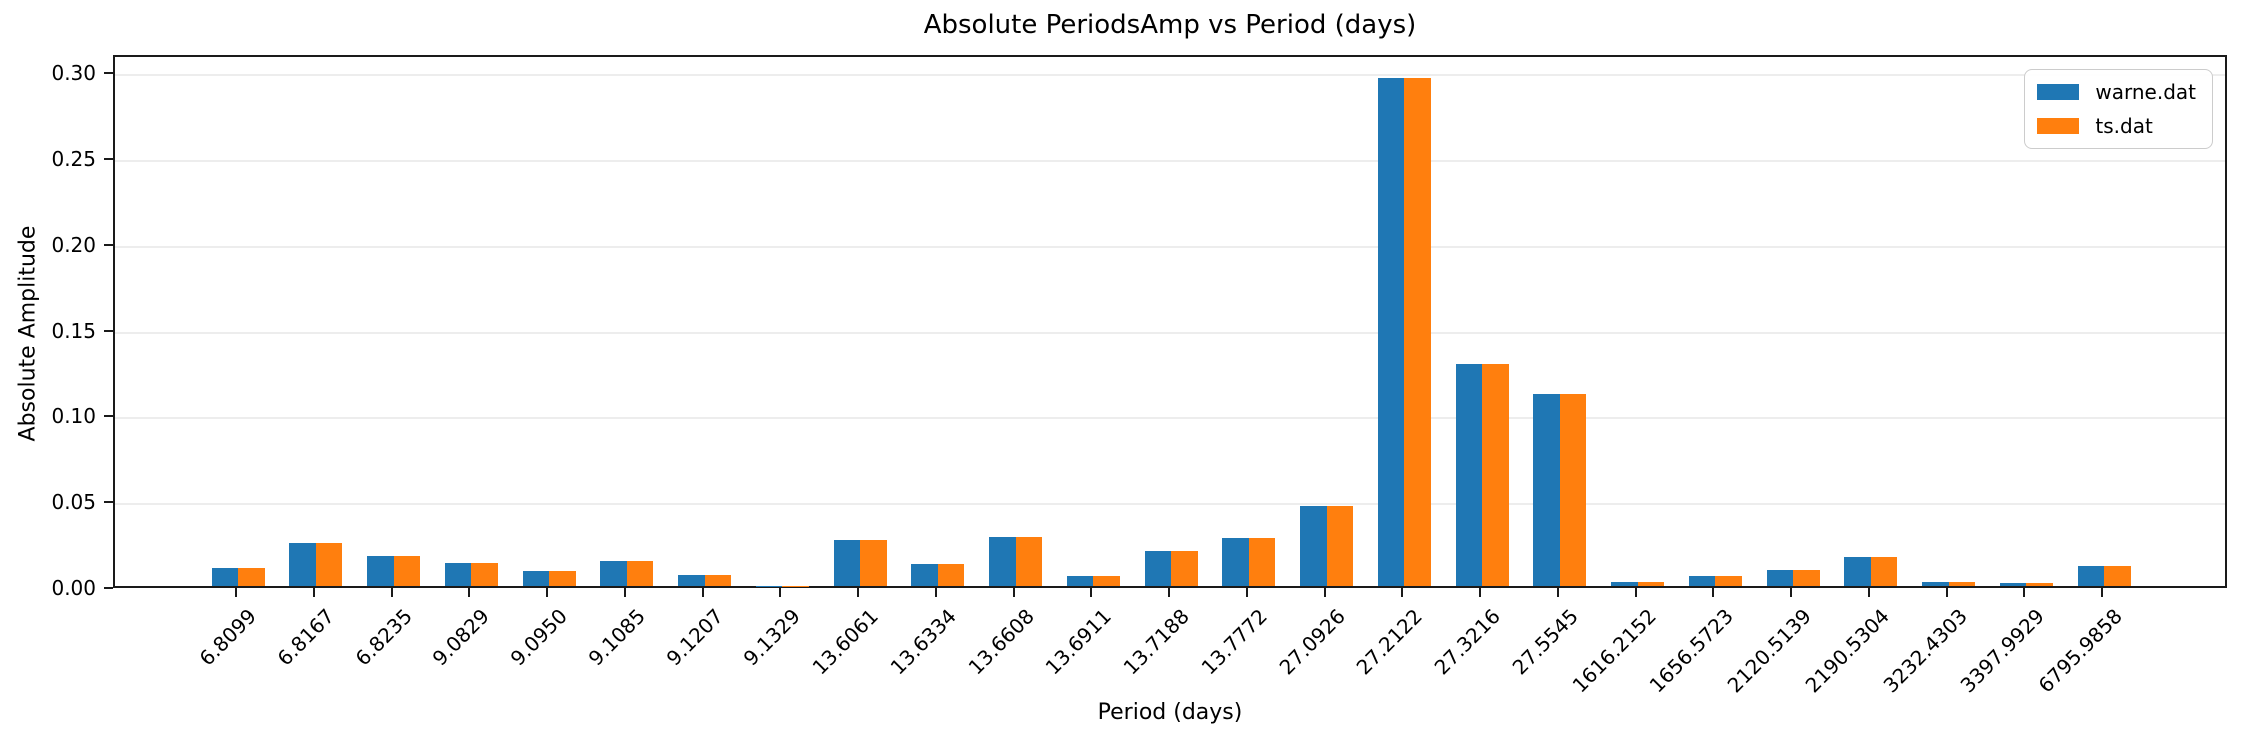  Describe the element at coordinates (2058, 92) in the screenshot. I see `legend-swatch-warne` at that location.